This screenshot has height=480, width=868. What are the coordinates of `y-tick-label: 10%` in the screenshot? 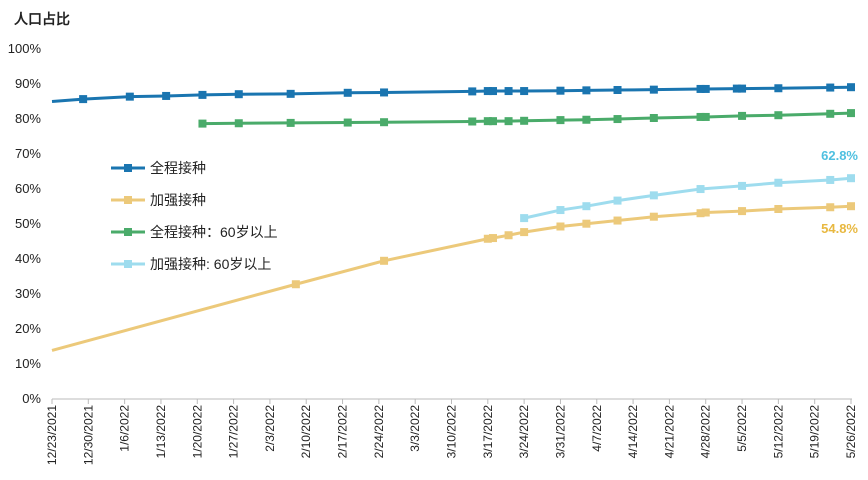 It's located at (28, 363).